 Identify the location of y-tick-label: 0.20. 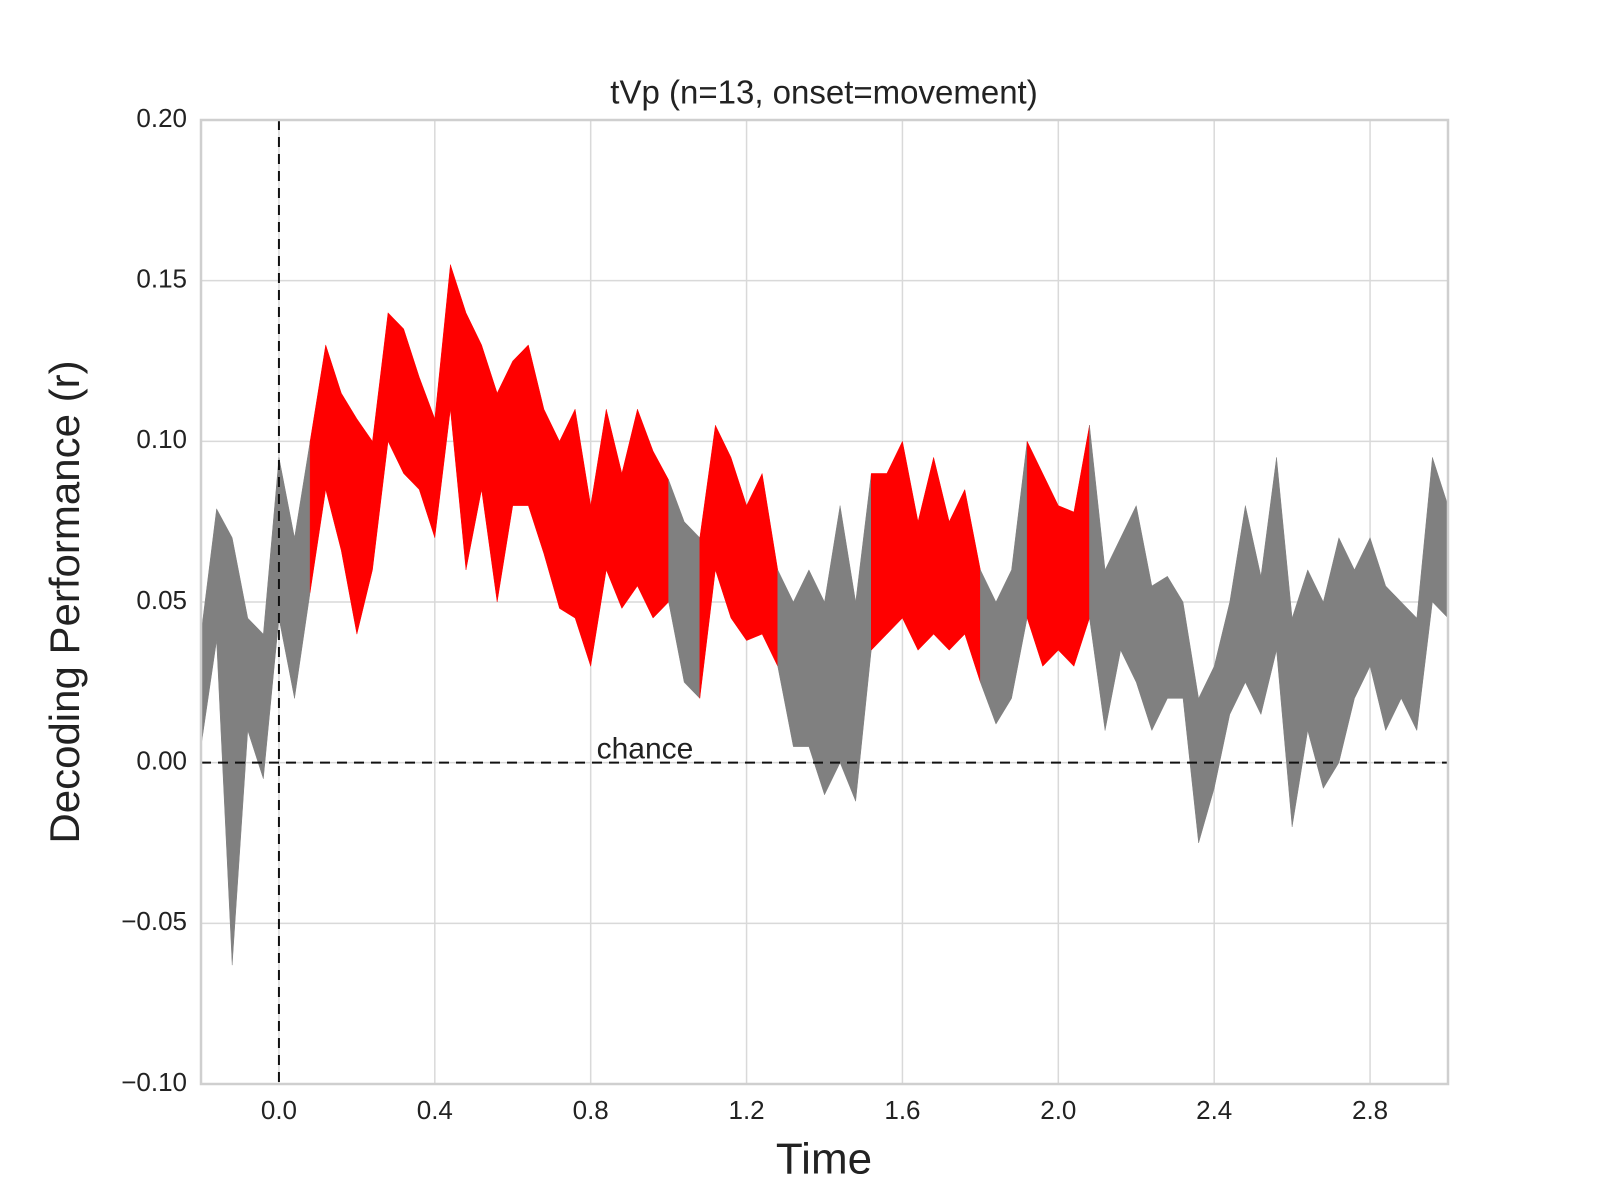
(161, 118).